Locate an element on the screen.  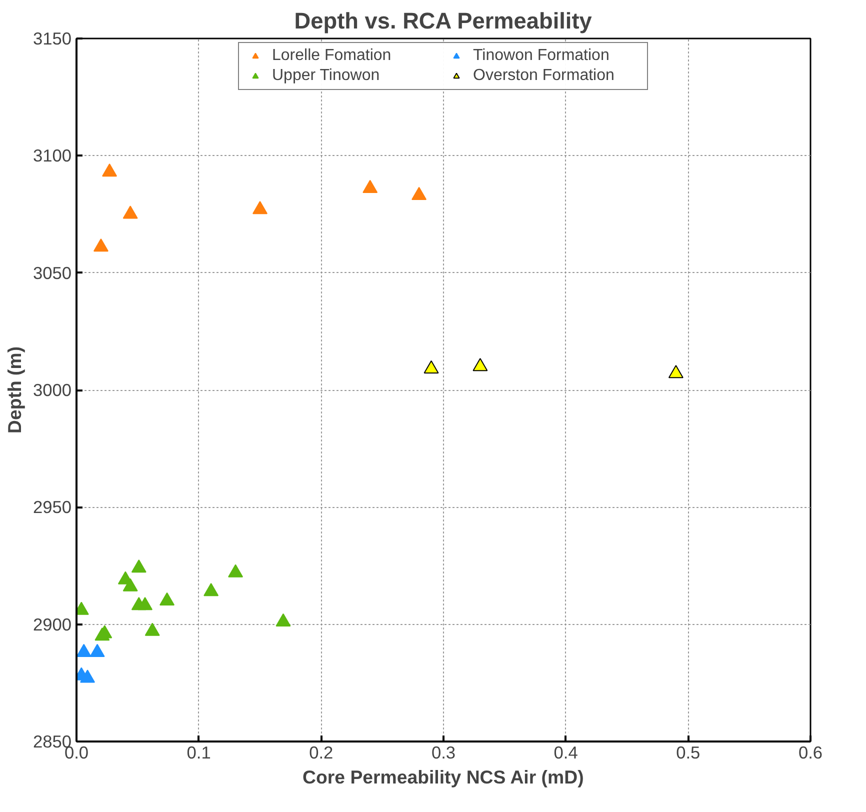
x-tick-label: 0.1 is located at coordinates (198, 752).